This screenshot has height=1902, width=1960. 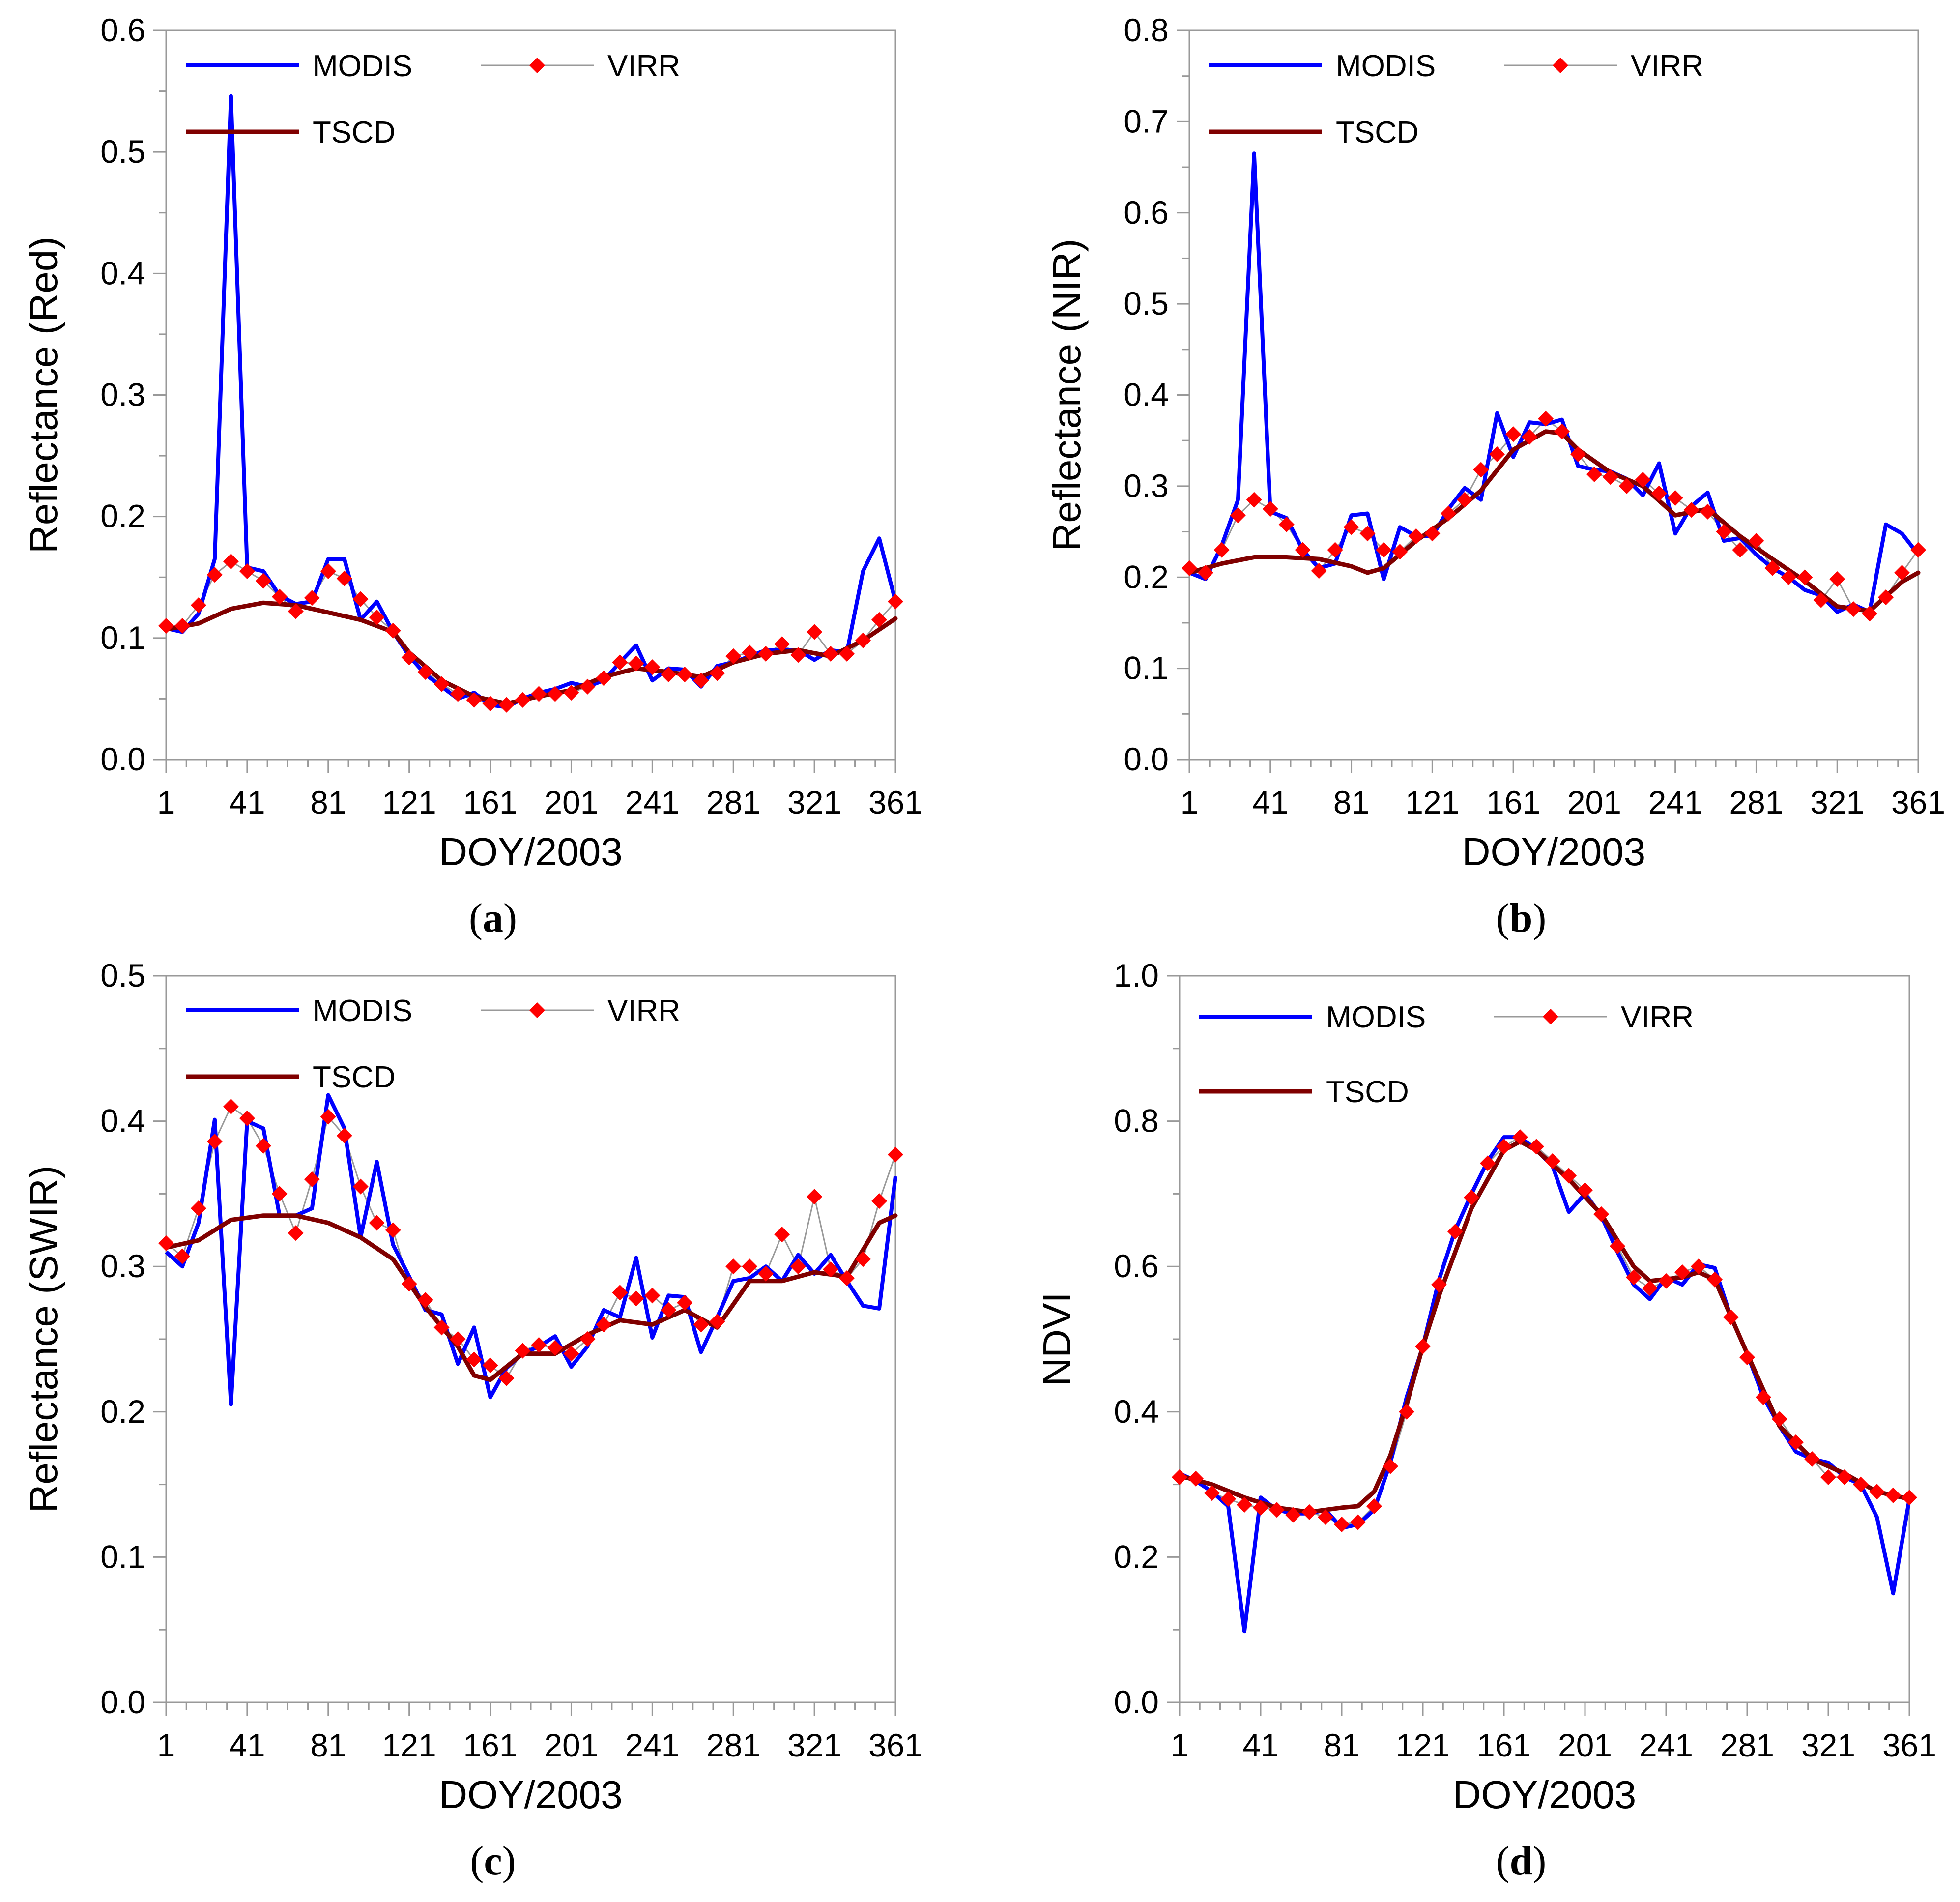 I want to click on legend-virr-label: VIRR, so click(x=644, y=1011).